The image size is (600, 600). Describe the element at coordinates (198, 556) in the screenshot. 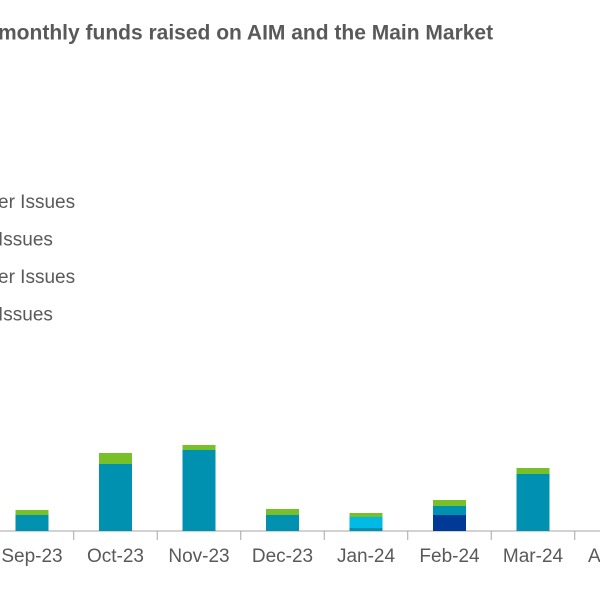

I see `x-tick-label: Nov-23` at that location.